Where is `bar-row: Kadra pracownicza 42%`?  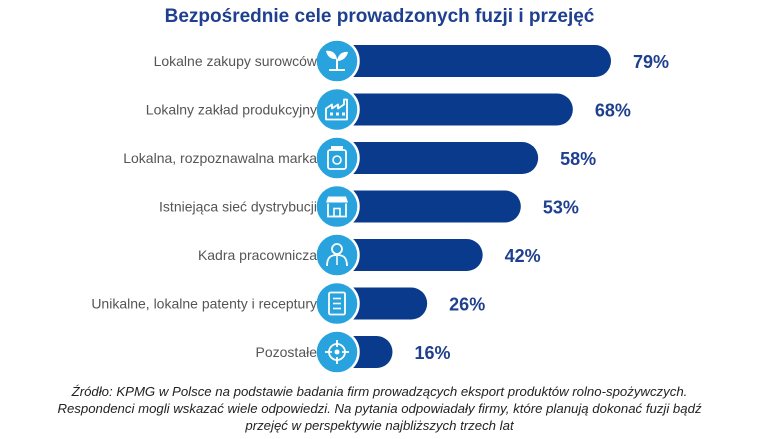
bar-row: Kadra pracownicza 42% is located at coordinates (369, 255).